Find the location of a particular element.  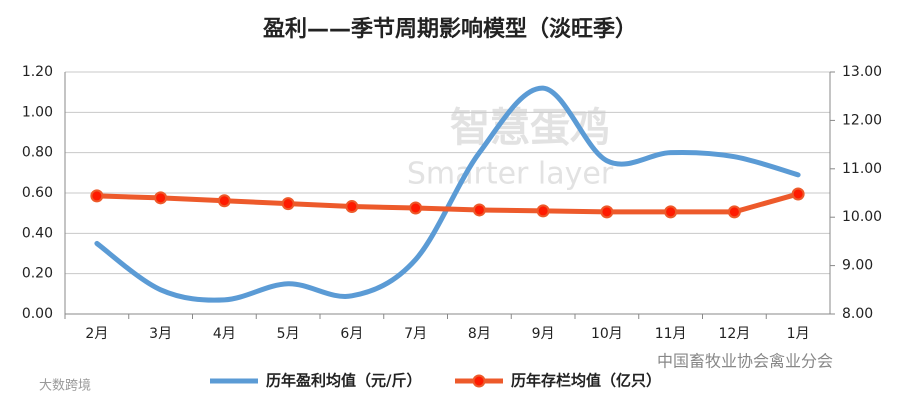

x-tick-label: 1月 is located at coordinates (798, 334).